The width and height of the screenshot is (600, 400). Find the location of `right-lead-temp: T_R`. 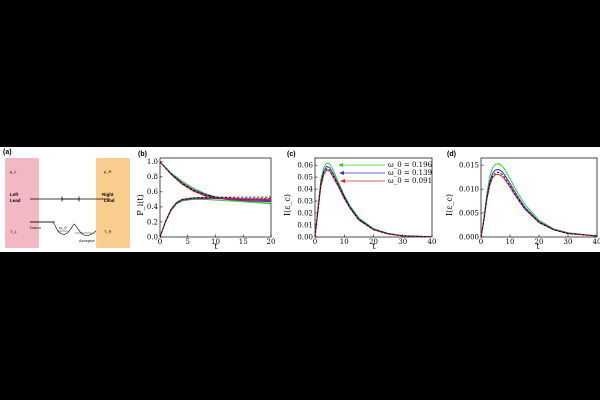

right-lead-temp: T_R is located at coordinates (108, 231).